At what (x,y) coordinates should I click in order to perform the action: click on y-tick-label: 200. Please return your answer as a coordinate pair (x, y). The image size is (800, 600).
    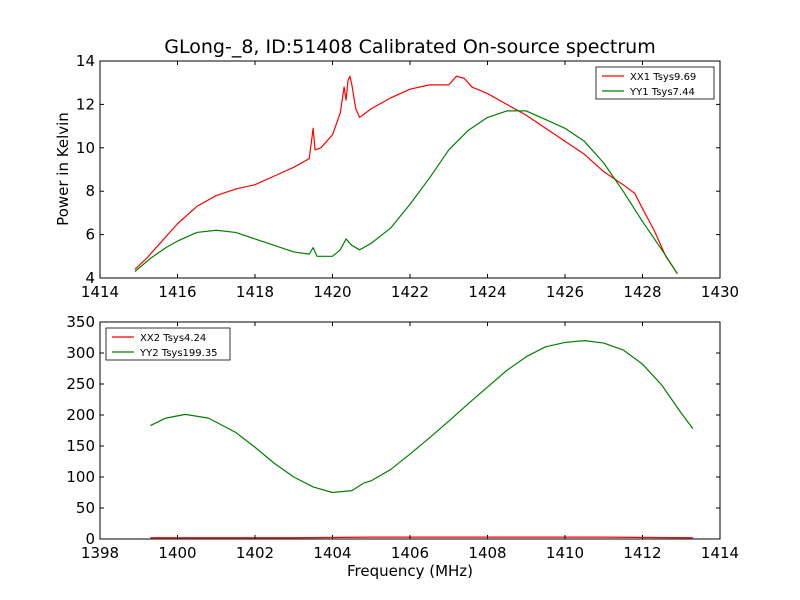
    Looking at the image, I should click on (80, 415).